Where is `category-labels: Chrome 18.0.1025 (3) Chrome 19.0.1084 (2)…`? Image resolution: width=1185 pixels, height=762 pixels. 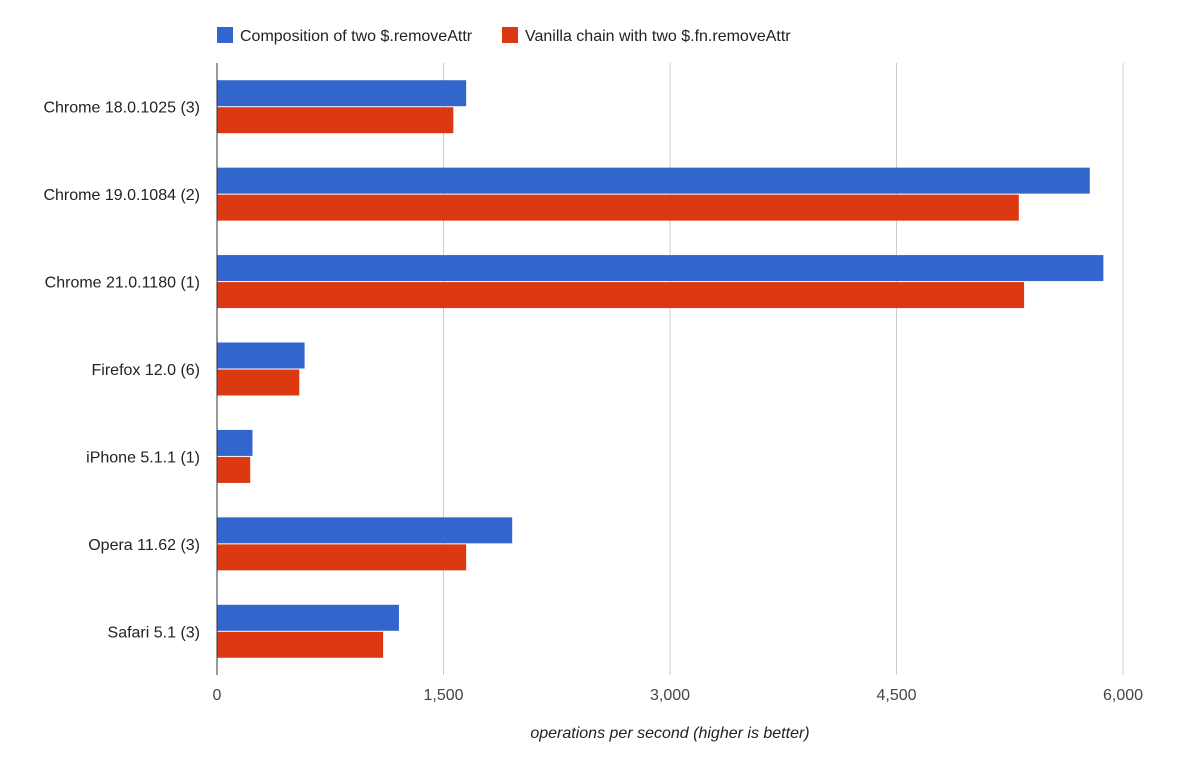
category-labels: Chrome 18.0.1025 (3) Chrome 19.0.1084 (2)… is located at coordinates (121, 371).